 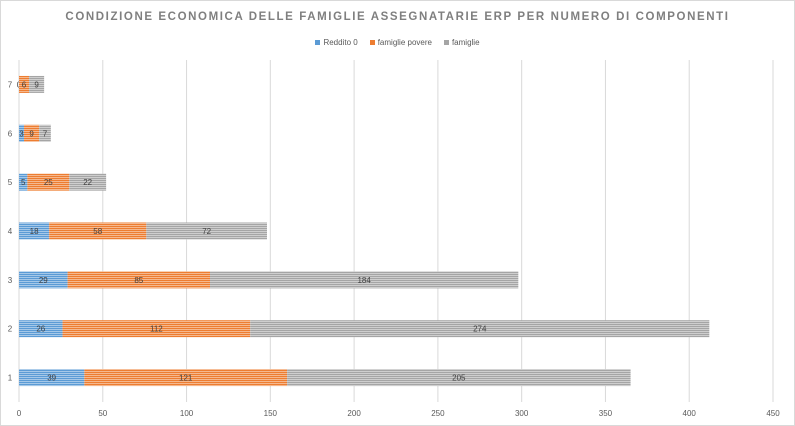 What do you see at coordinates (102, 413) in the screenshot?
I see `x-tick-label: 50` at bounding box center [102, 413].